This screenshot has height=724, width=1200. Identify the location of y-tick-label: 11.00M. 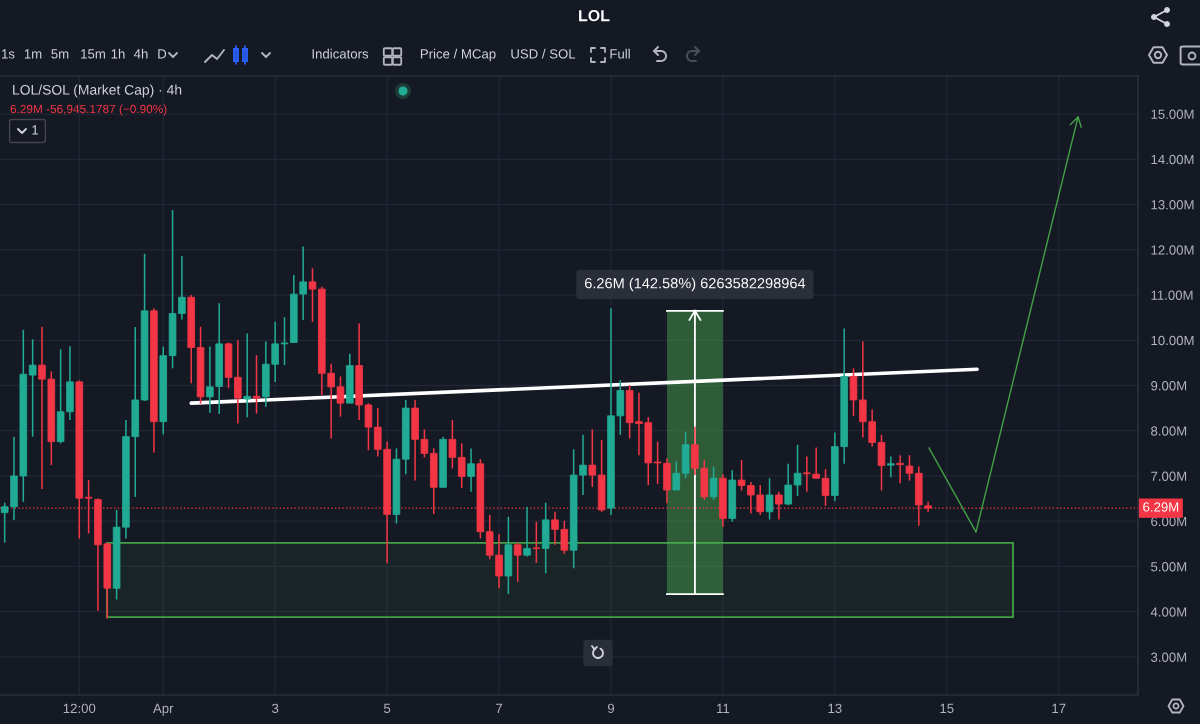
(1172, 295).